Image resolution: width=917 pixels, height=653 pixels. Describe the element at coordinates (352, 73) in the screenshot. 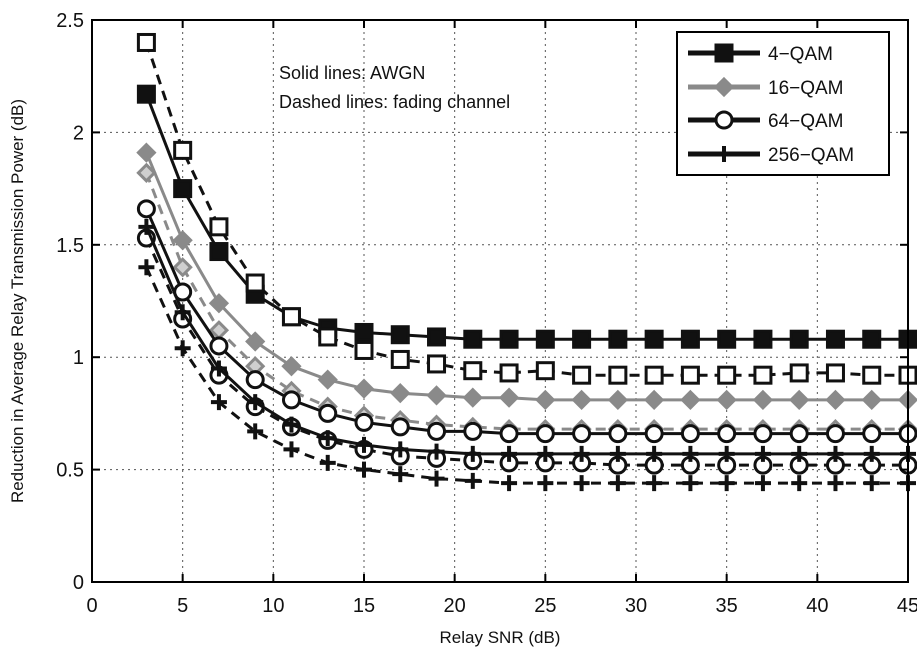

I see `annotation-solid: Solid lines: AWGN` at that location.